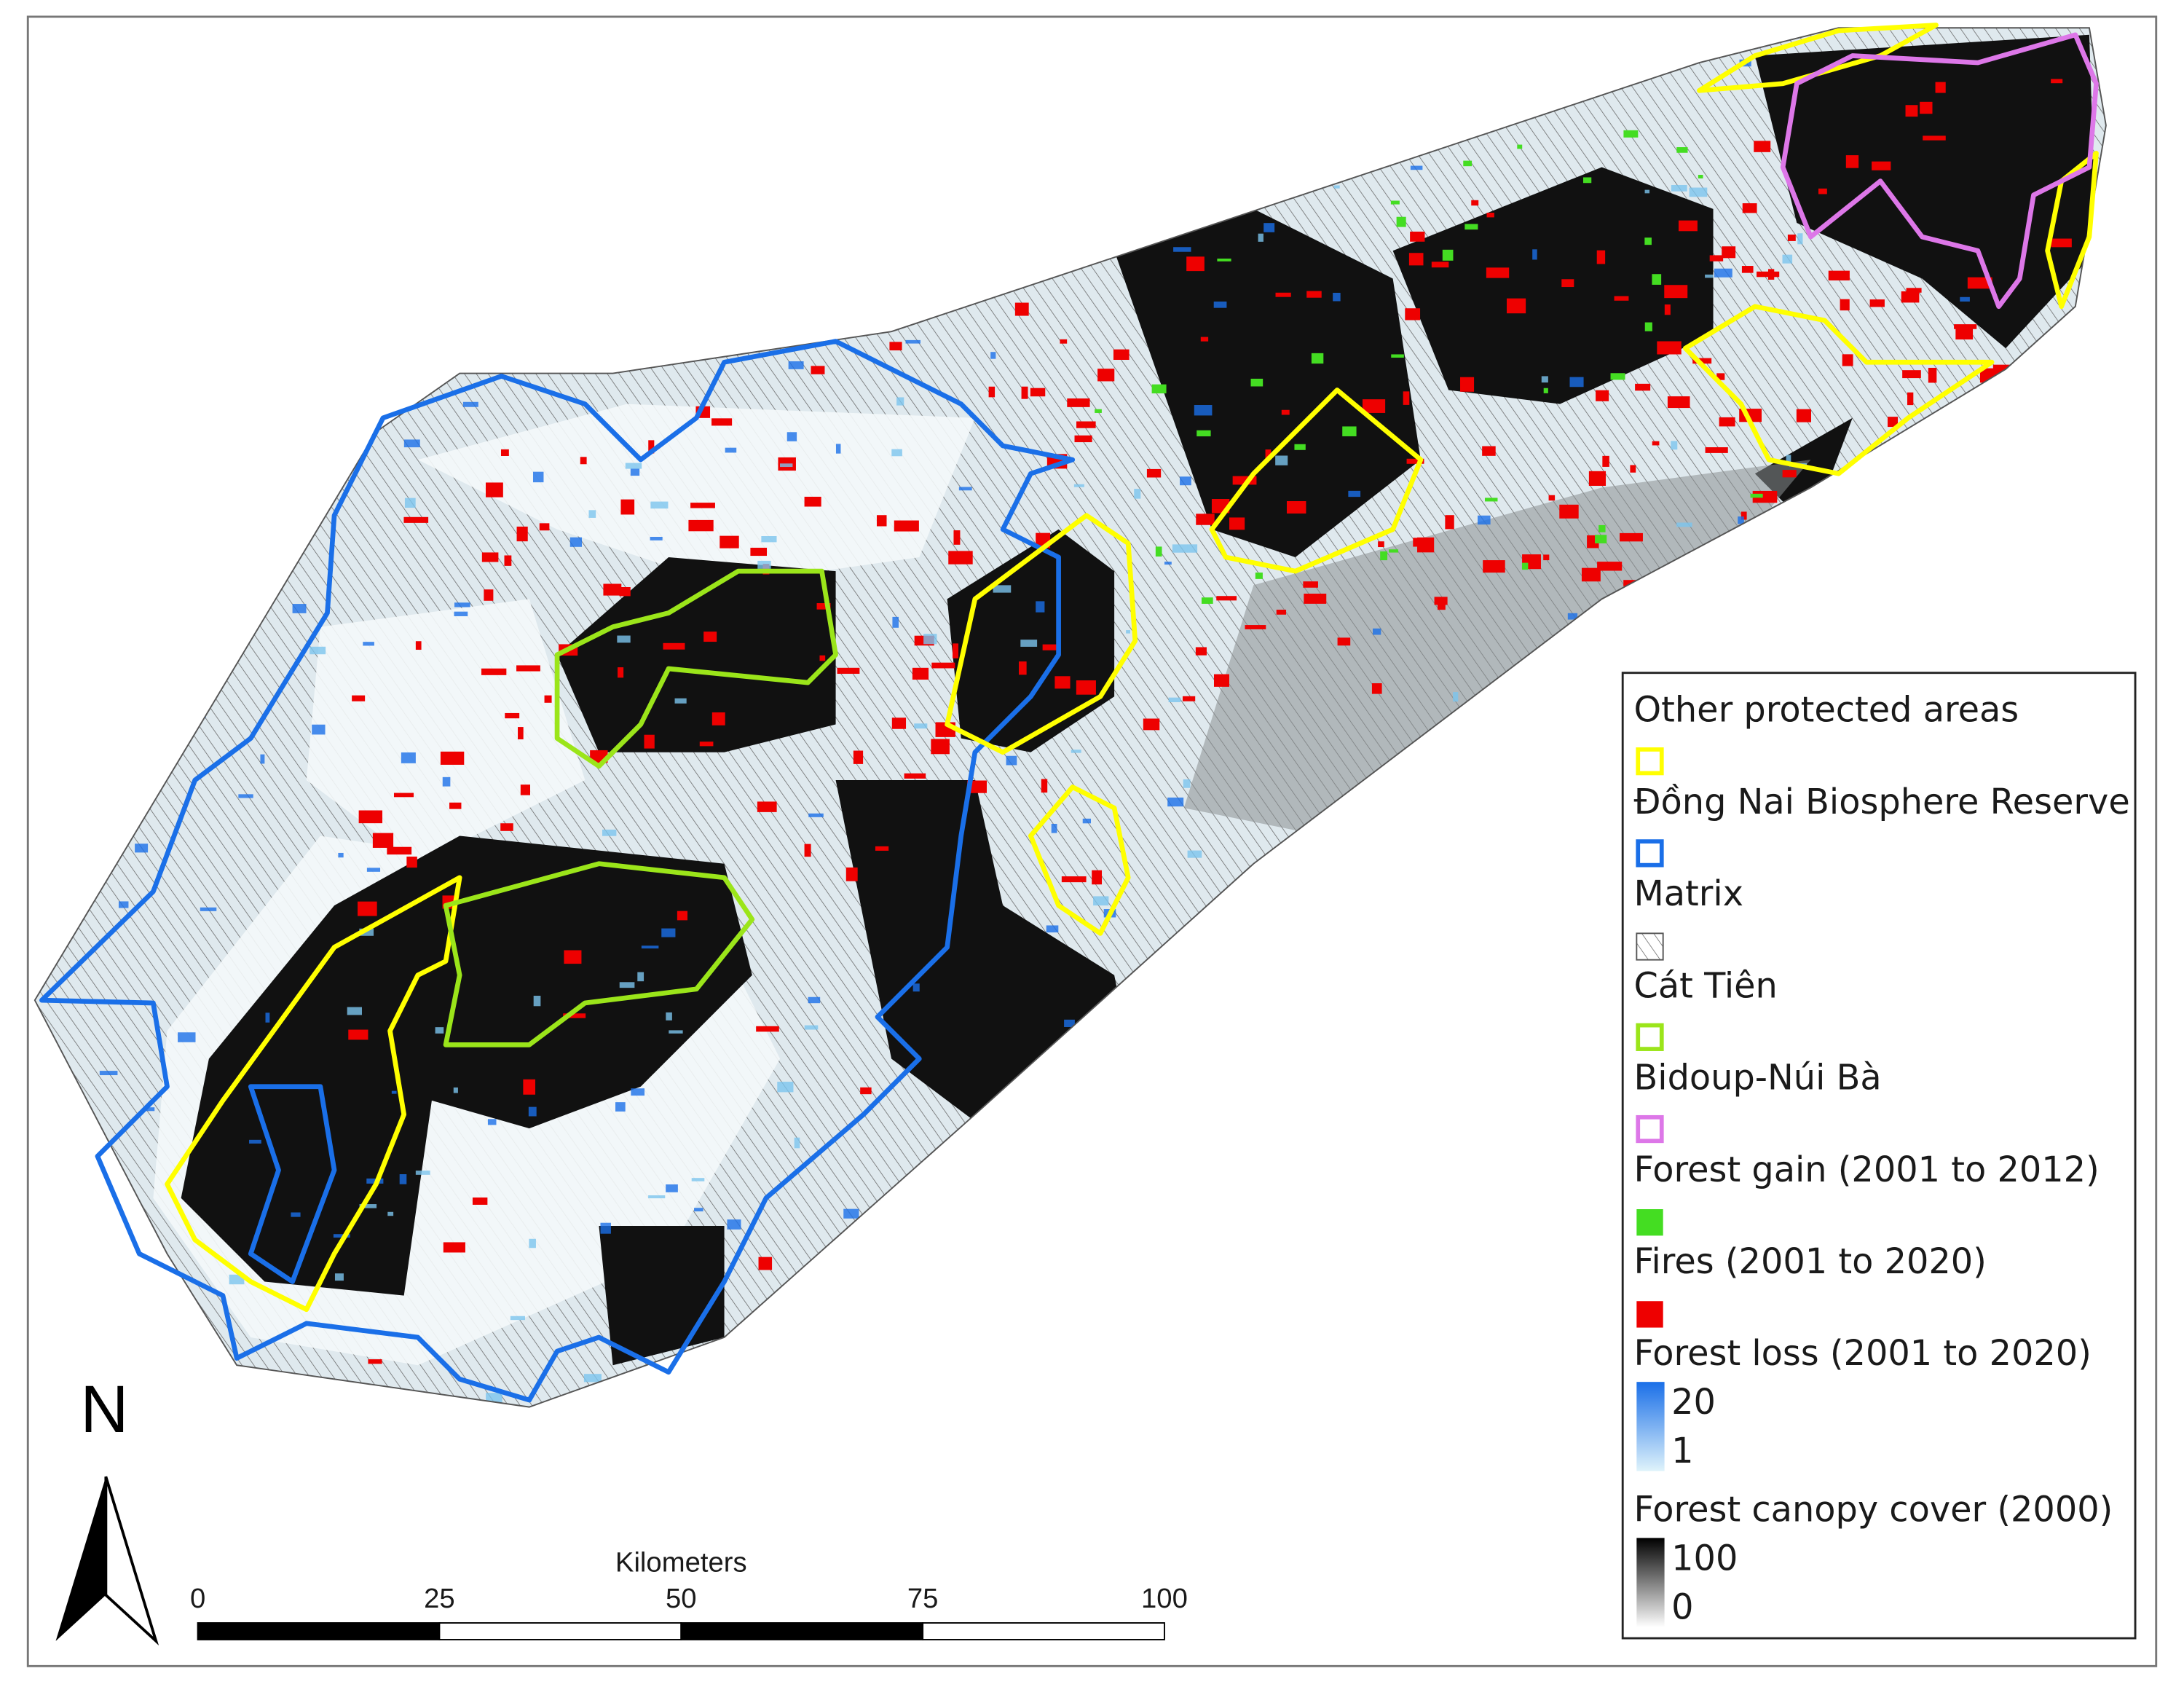  What do you see at coordinates (1650, 1582) in the screenshot?
I see `legend-ramp` at bounding box center [1650, 1582].